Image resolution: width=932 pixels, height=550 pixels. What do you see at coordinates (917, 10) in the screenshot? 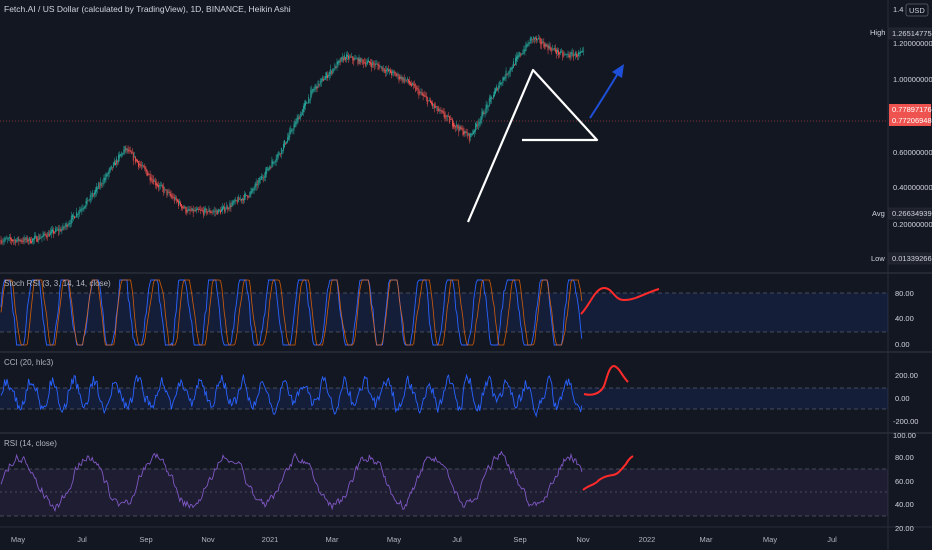
I see `currency-badge` at bounding box center [917, 10].